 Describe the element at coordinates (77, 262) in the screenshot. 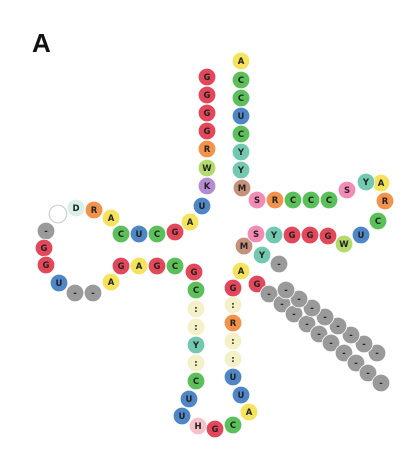

I see `d-loop-bottom: -GGU- -A` at that location.